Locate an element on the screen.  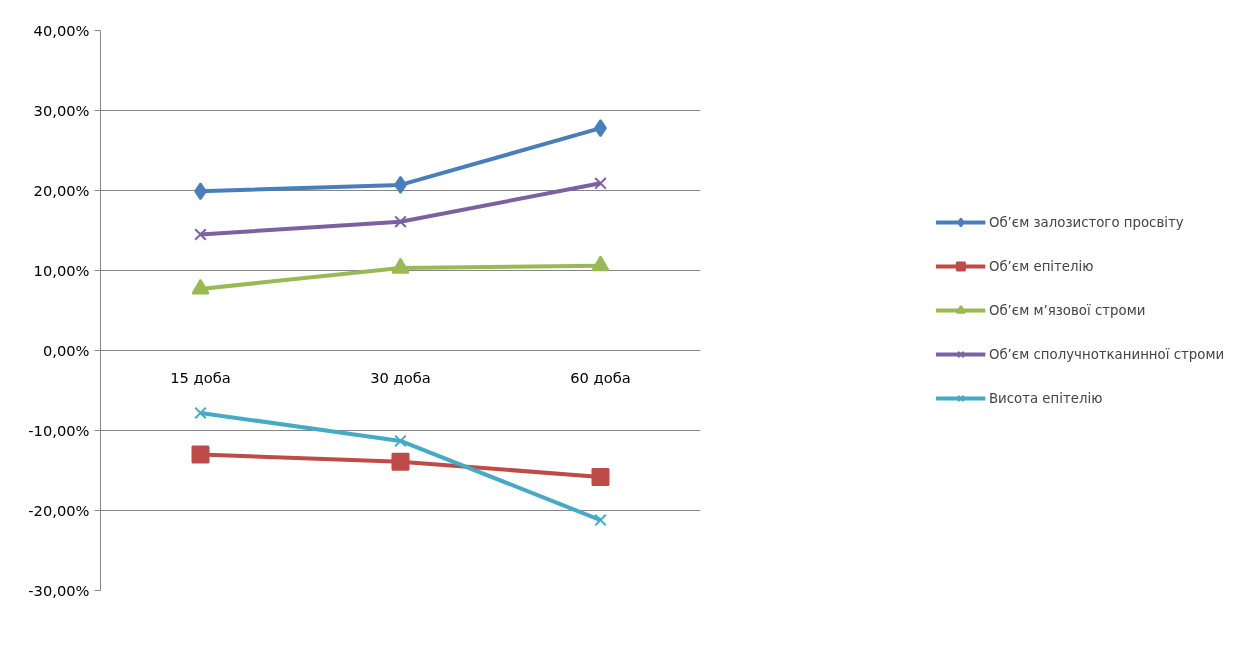
legend-label: Об’єм сполучнотканинної строми is located at coordinates (1106, 354).